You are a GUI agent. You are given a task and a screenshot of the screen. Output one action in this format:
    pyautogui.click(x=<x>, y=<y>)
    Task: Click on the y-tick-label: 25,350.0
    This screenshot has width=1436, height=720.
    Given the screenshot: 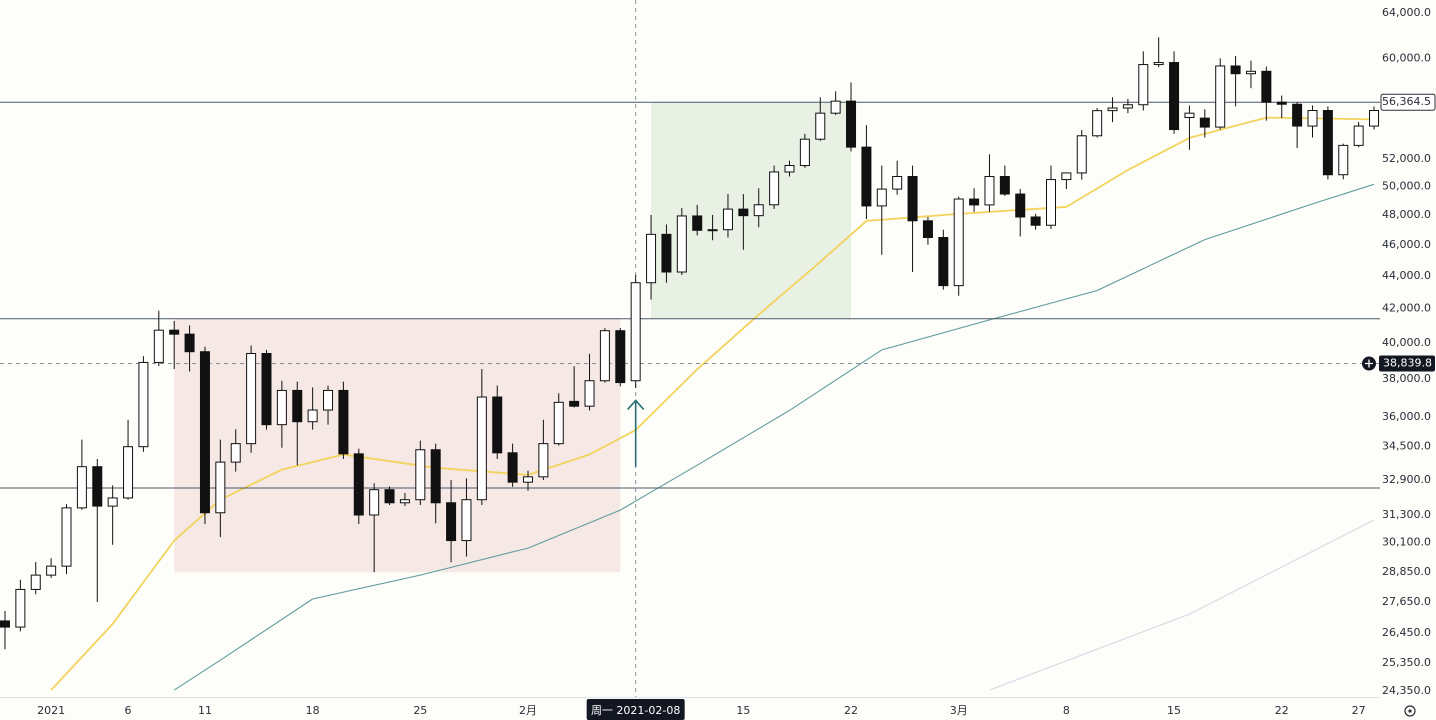 What is the action you would take?
    pyautogui.click(x=1406, y=662)
    